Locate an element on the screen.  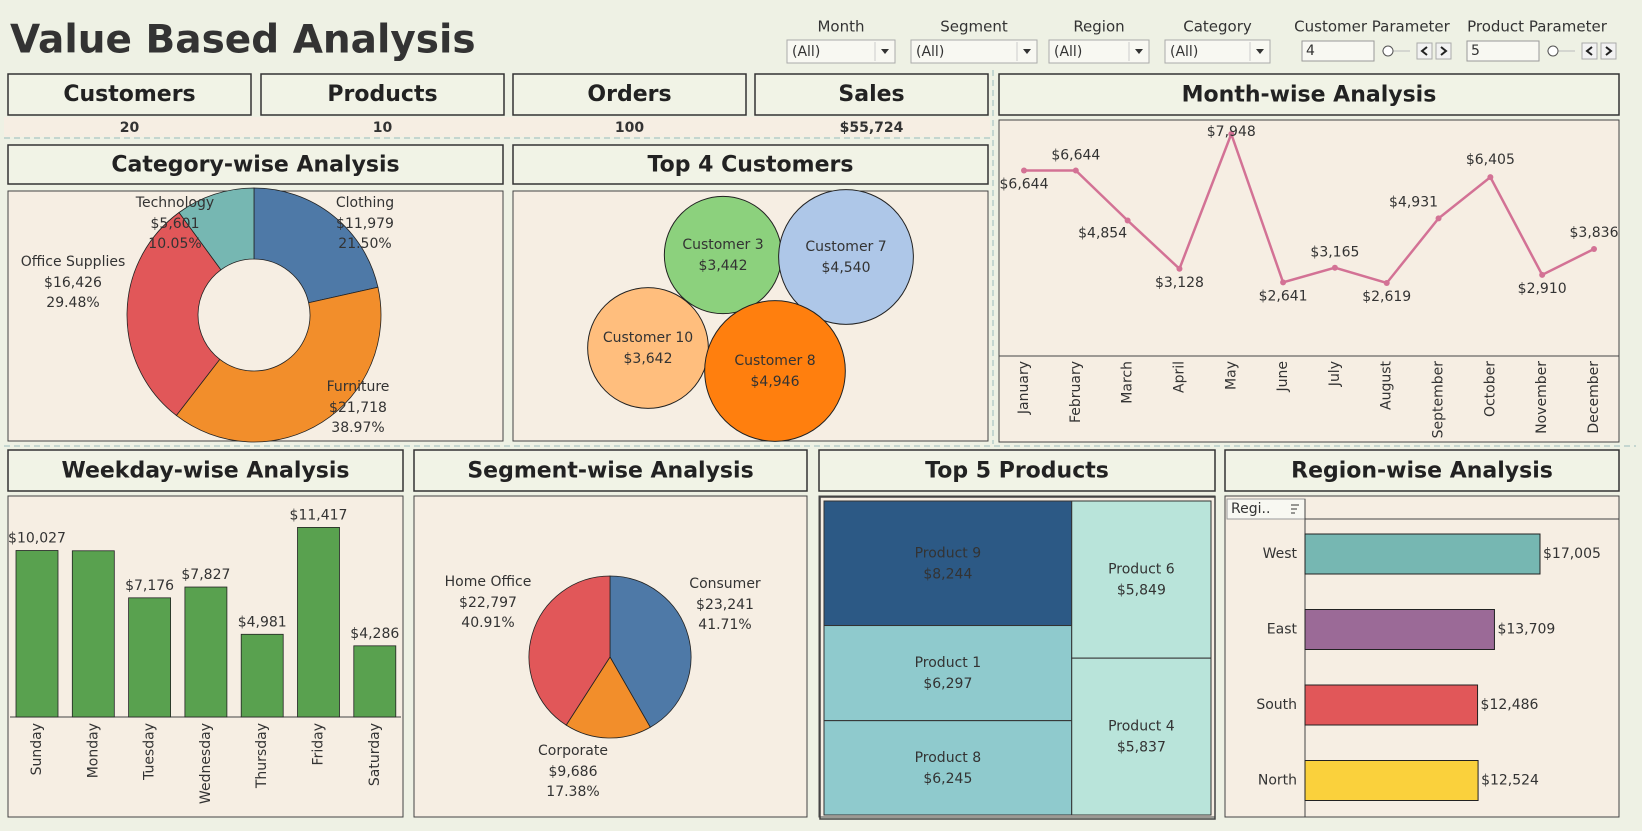
chevron is located at coordinates (1424, 51).